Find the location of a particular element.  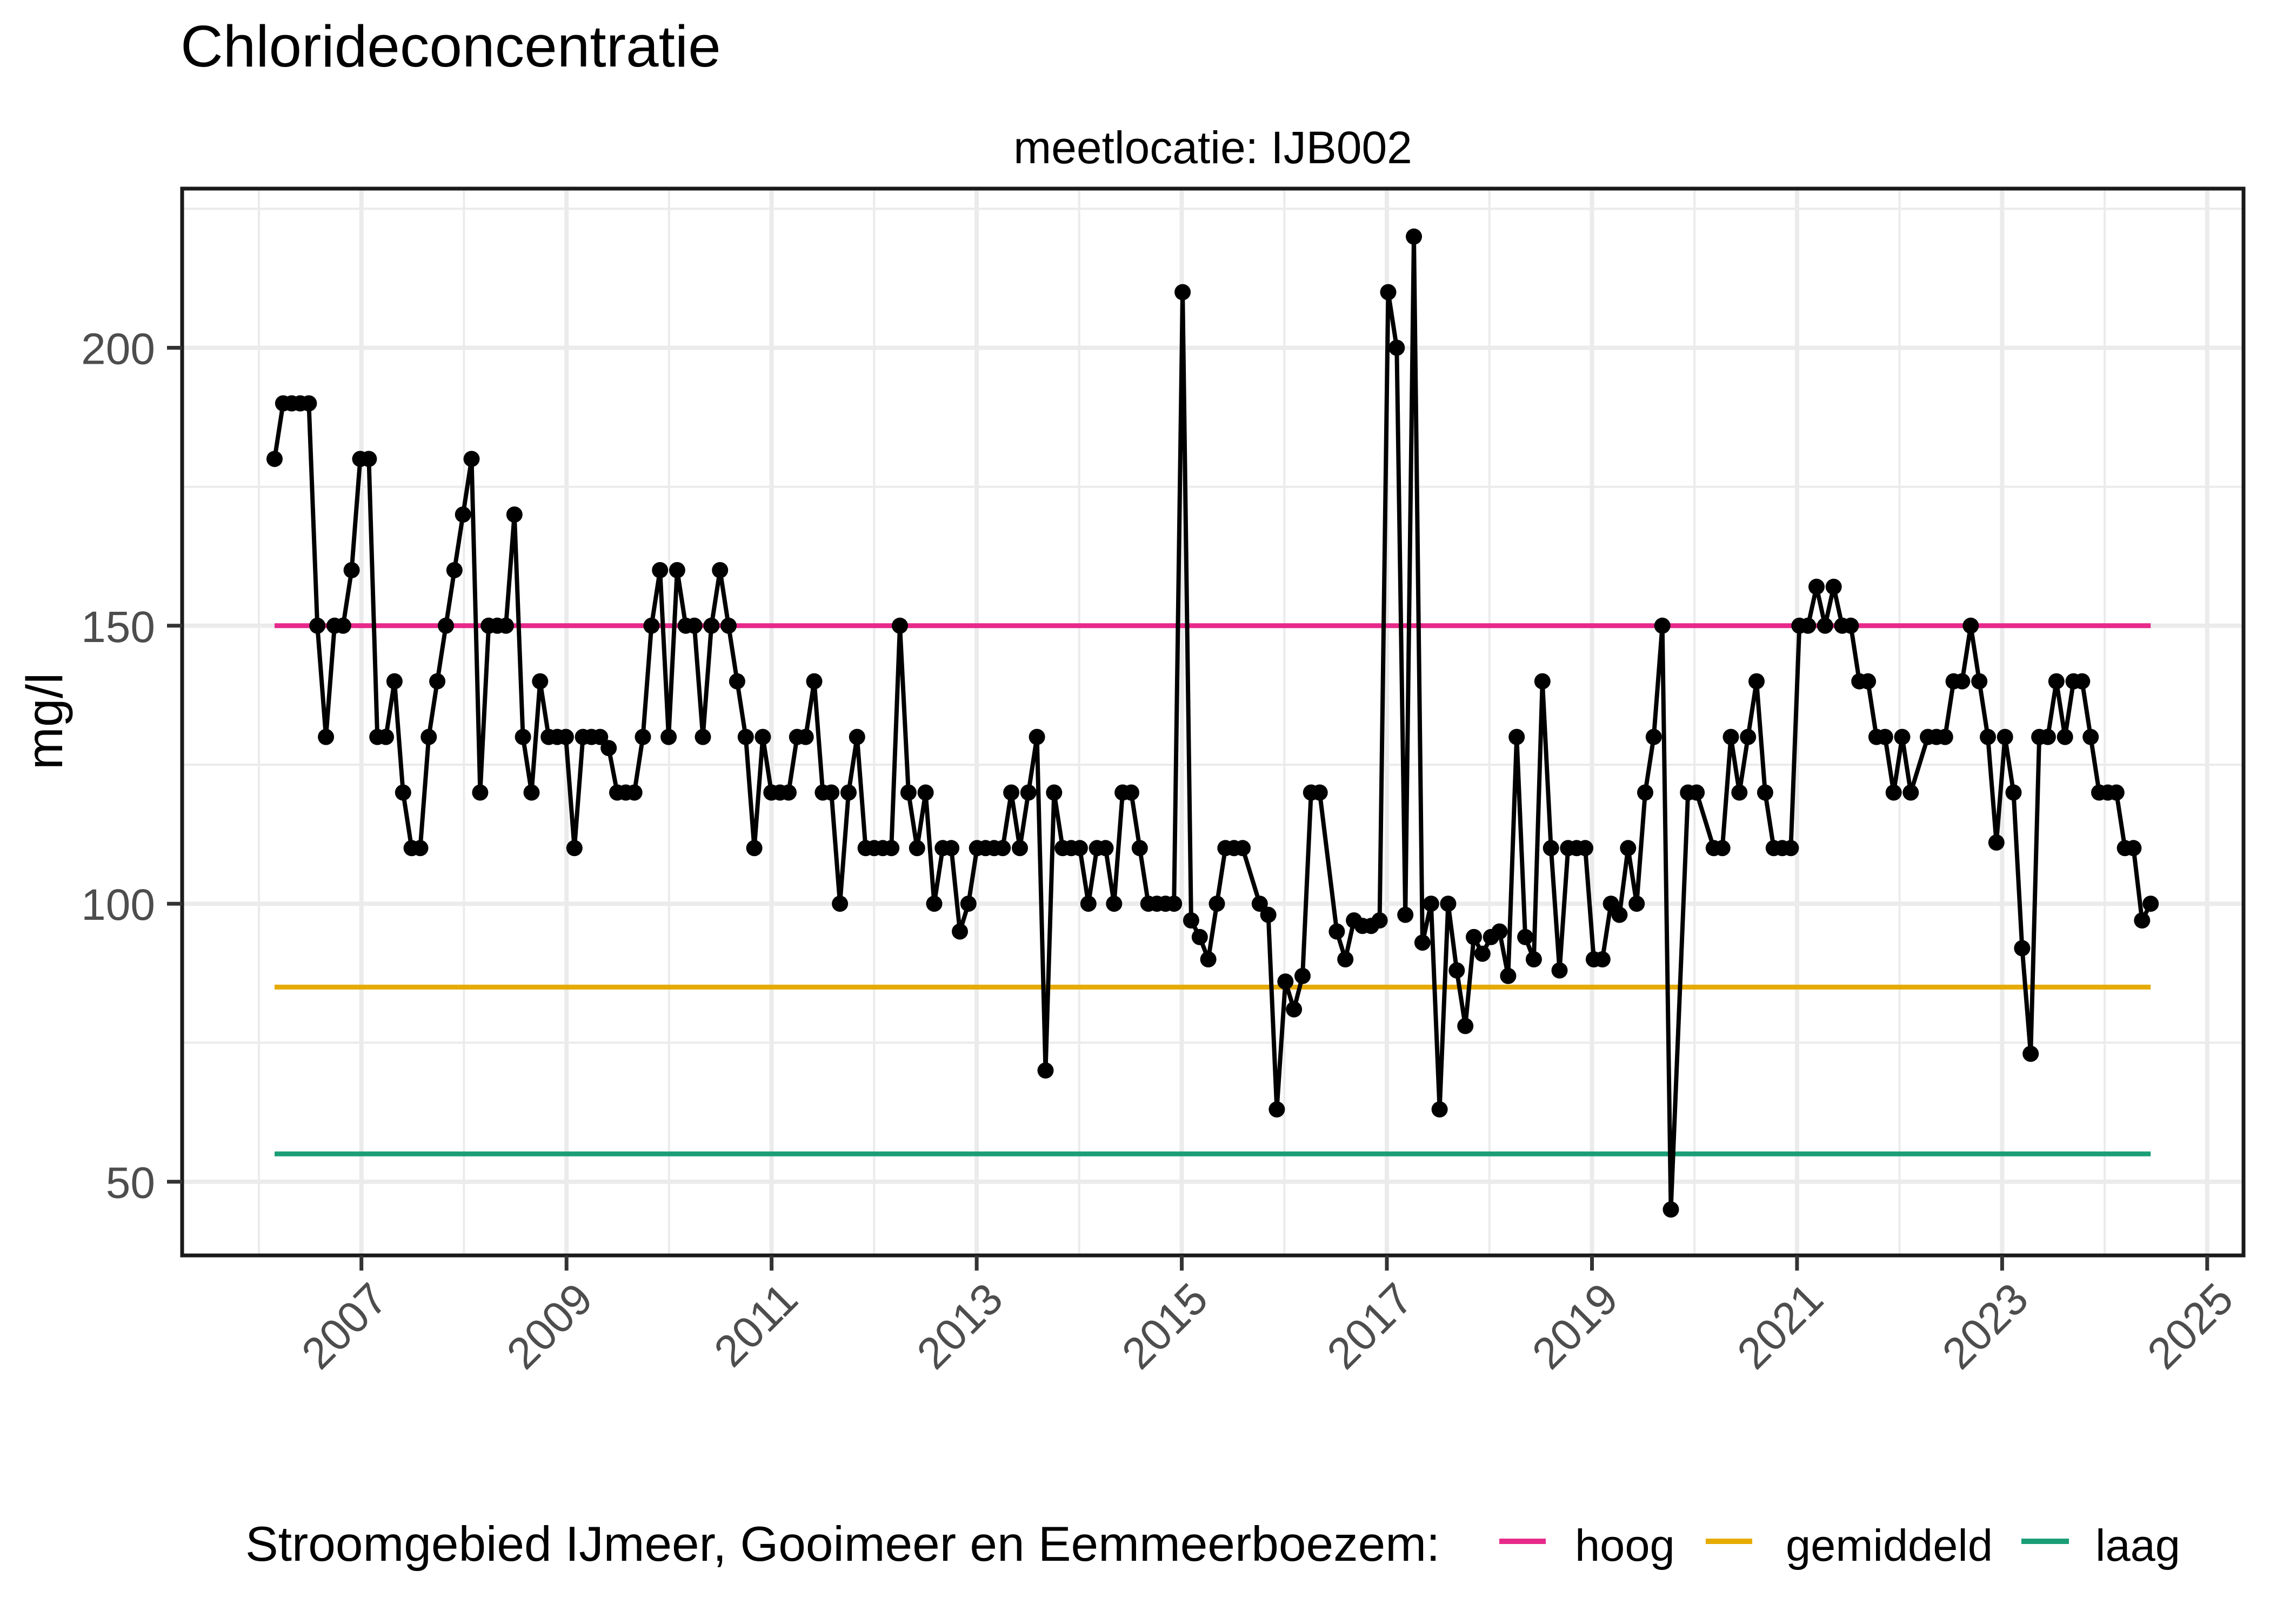

svg-text: Chlorideconcentratie is located at coordinates (451, 46).